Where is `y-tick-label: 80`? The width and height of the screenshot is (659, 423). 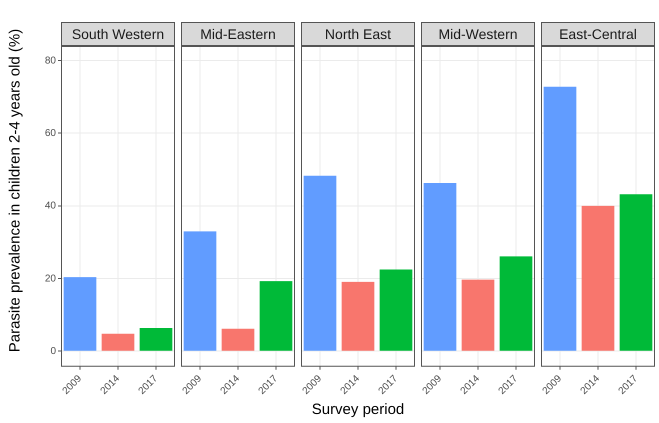 y-tick-label: 80 is located at coordinates (50, 60).